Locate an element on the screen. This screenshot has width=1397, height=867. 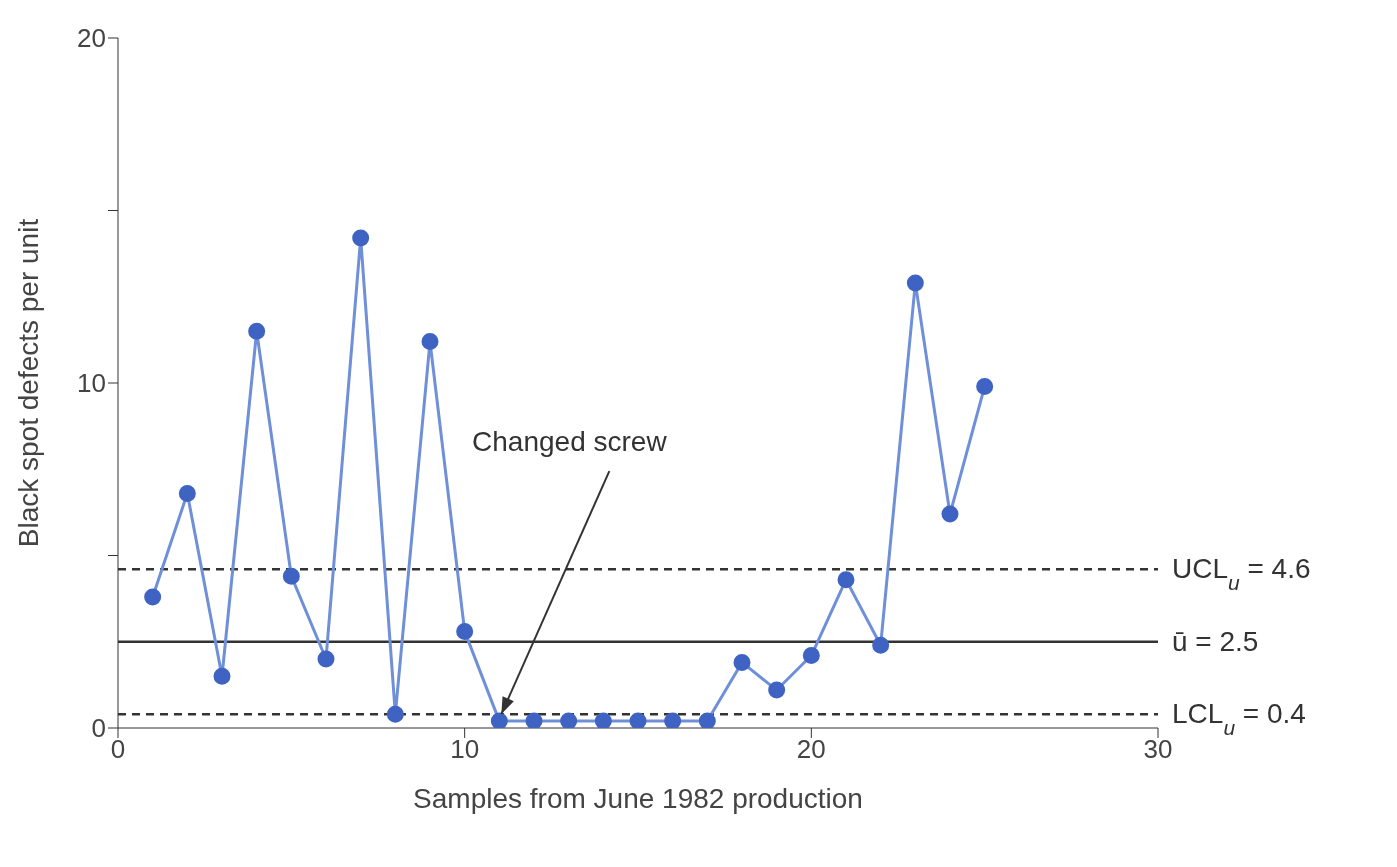
x-axis-title: Samples from June 1982 production is located at coordinates (638, 798).